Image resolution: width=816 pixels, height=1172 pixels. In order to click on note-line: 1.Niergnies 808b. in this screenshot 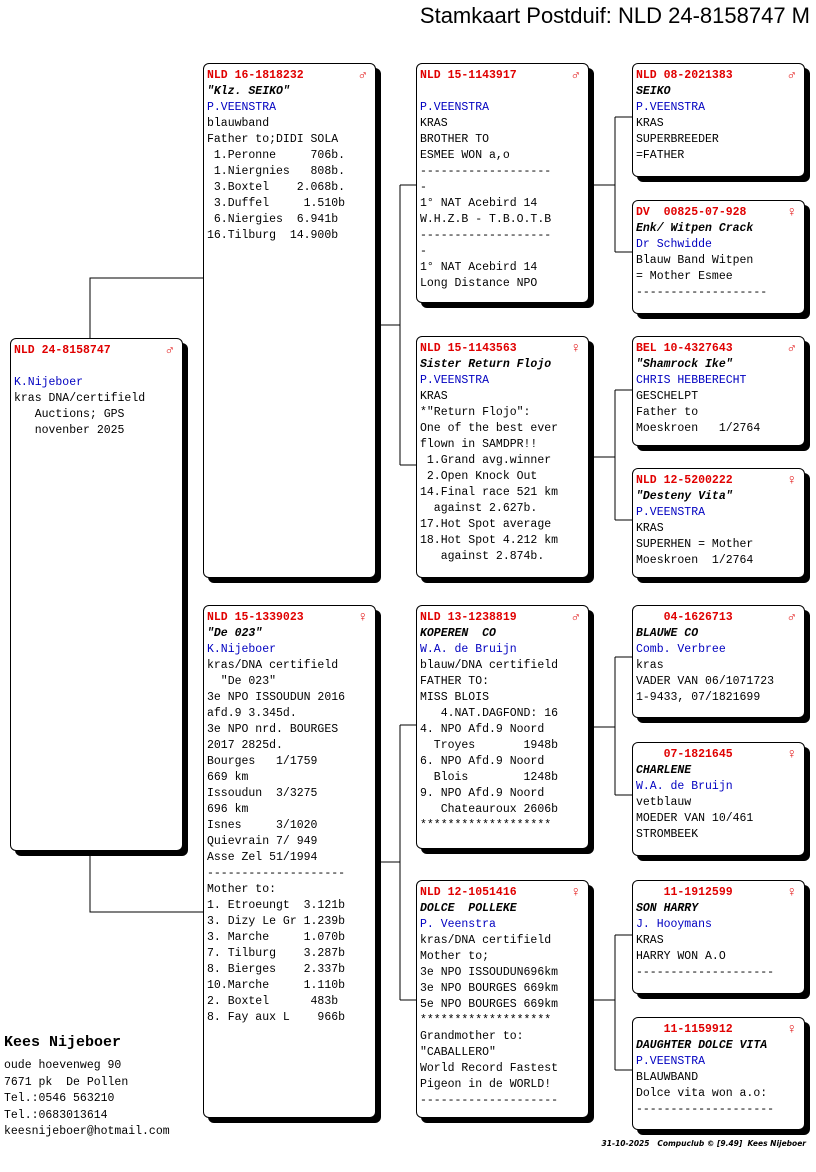, I will do `click(276, 171)`.